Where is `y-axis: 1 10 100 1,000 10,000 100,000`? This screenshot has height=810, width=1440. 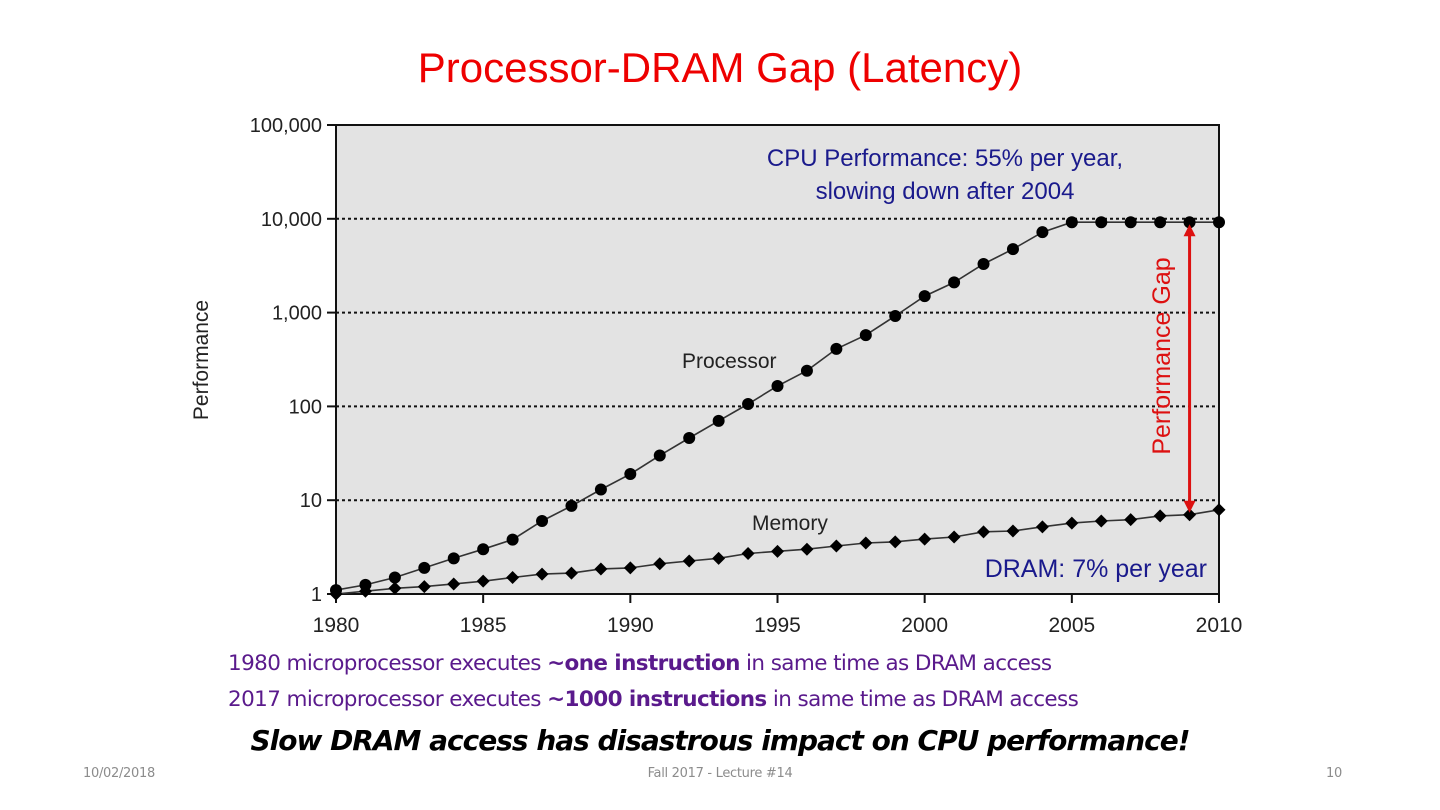
y-axis: 1 10 100 1,000 10,000 100,000 is located at coordinates (293, 360).